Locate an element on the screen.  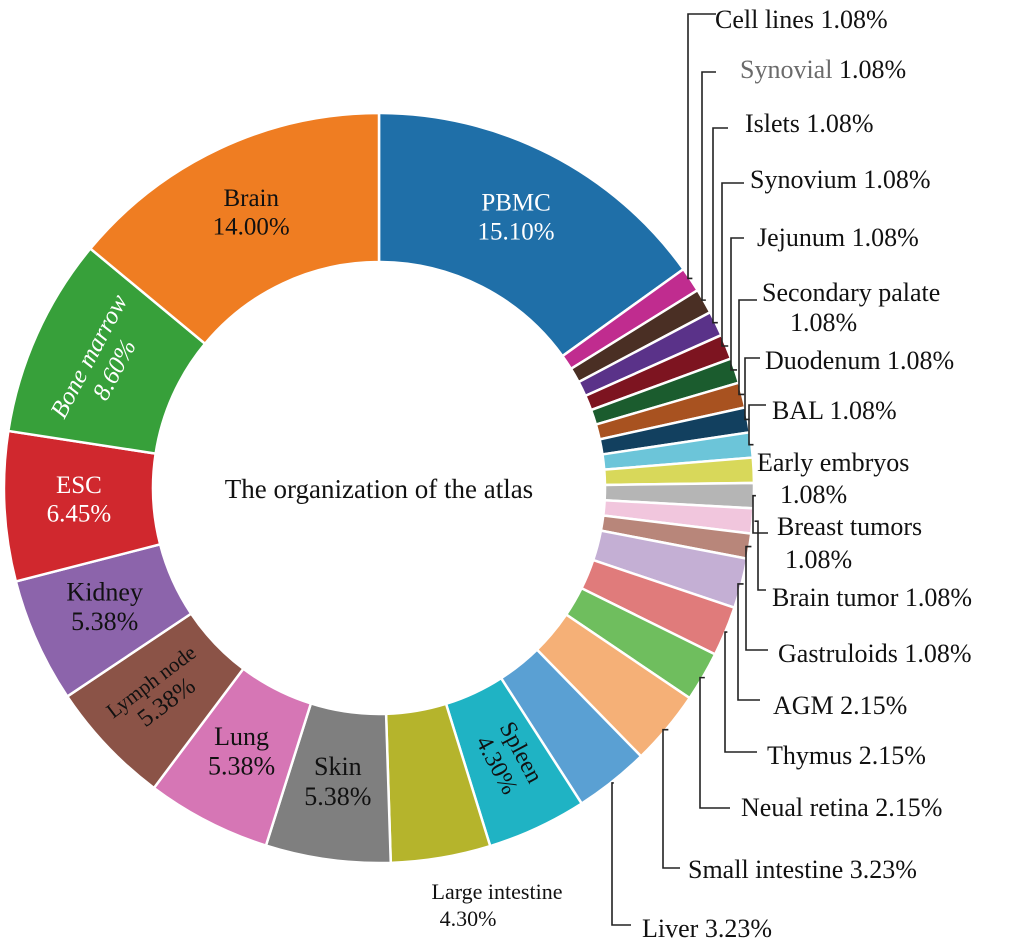
slice-label-bal: BAL 1.08% is located at coordinates (834, 410).